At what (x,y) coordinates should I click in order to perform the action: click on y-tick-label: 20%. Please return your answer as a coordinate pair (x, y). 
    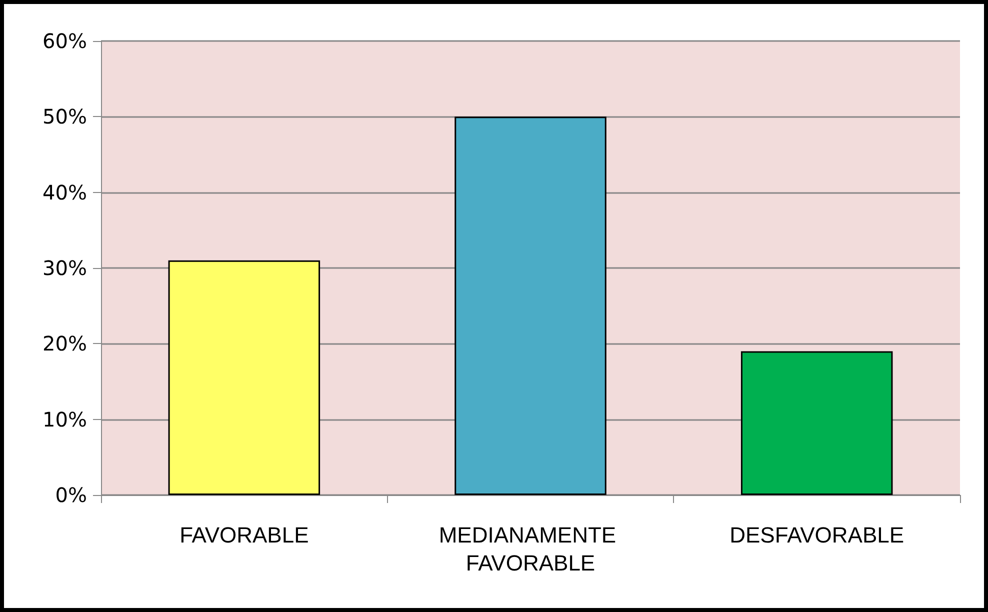
    Looking at the image, I should click on (64, 344).